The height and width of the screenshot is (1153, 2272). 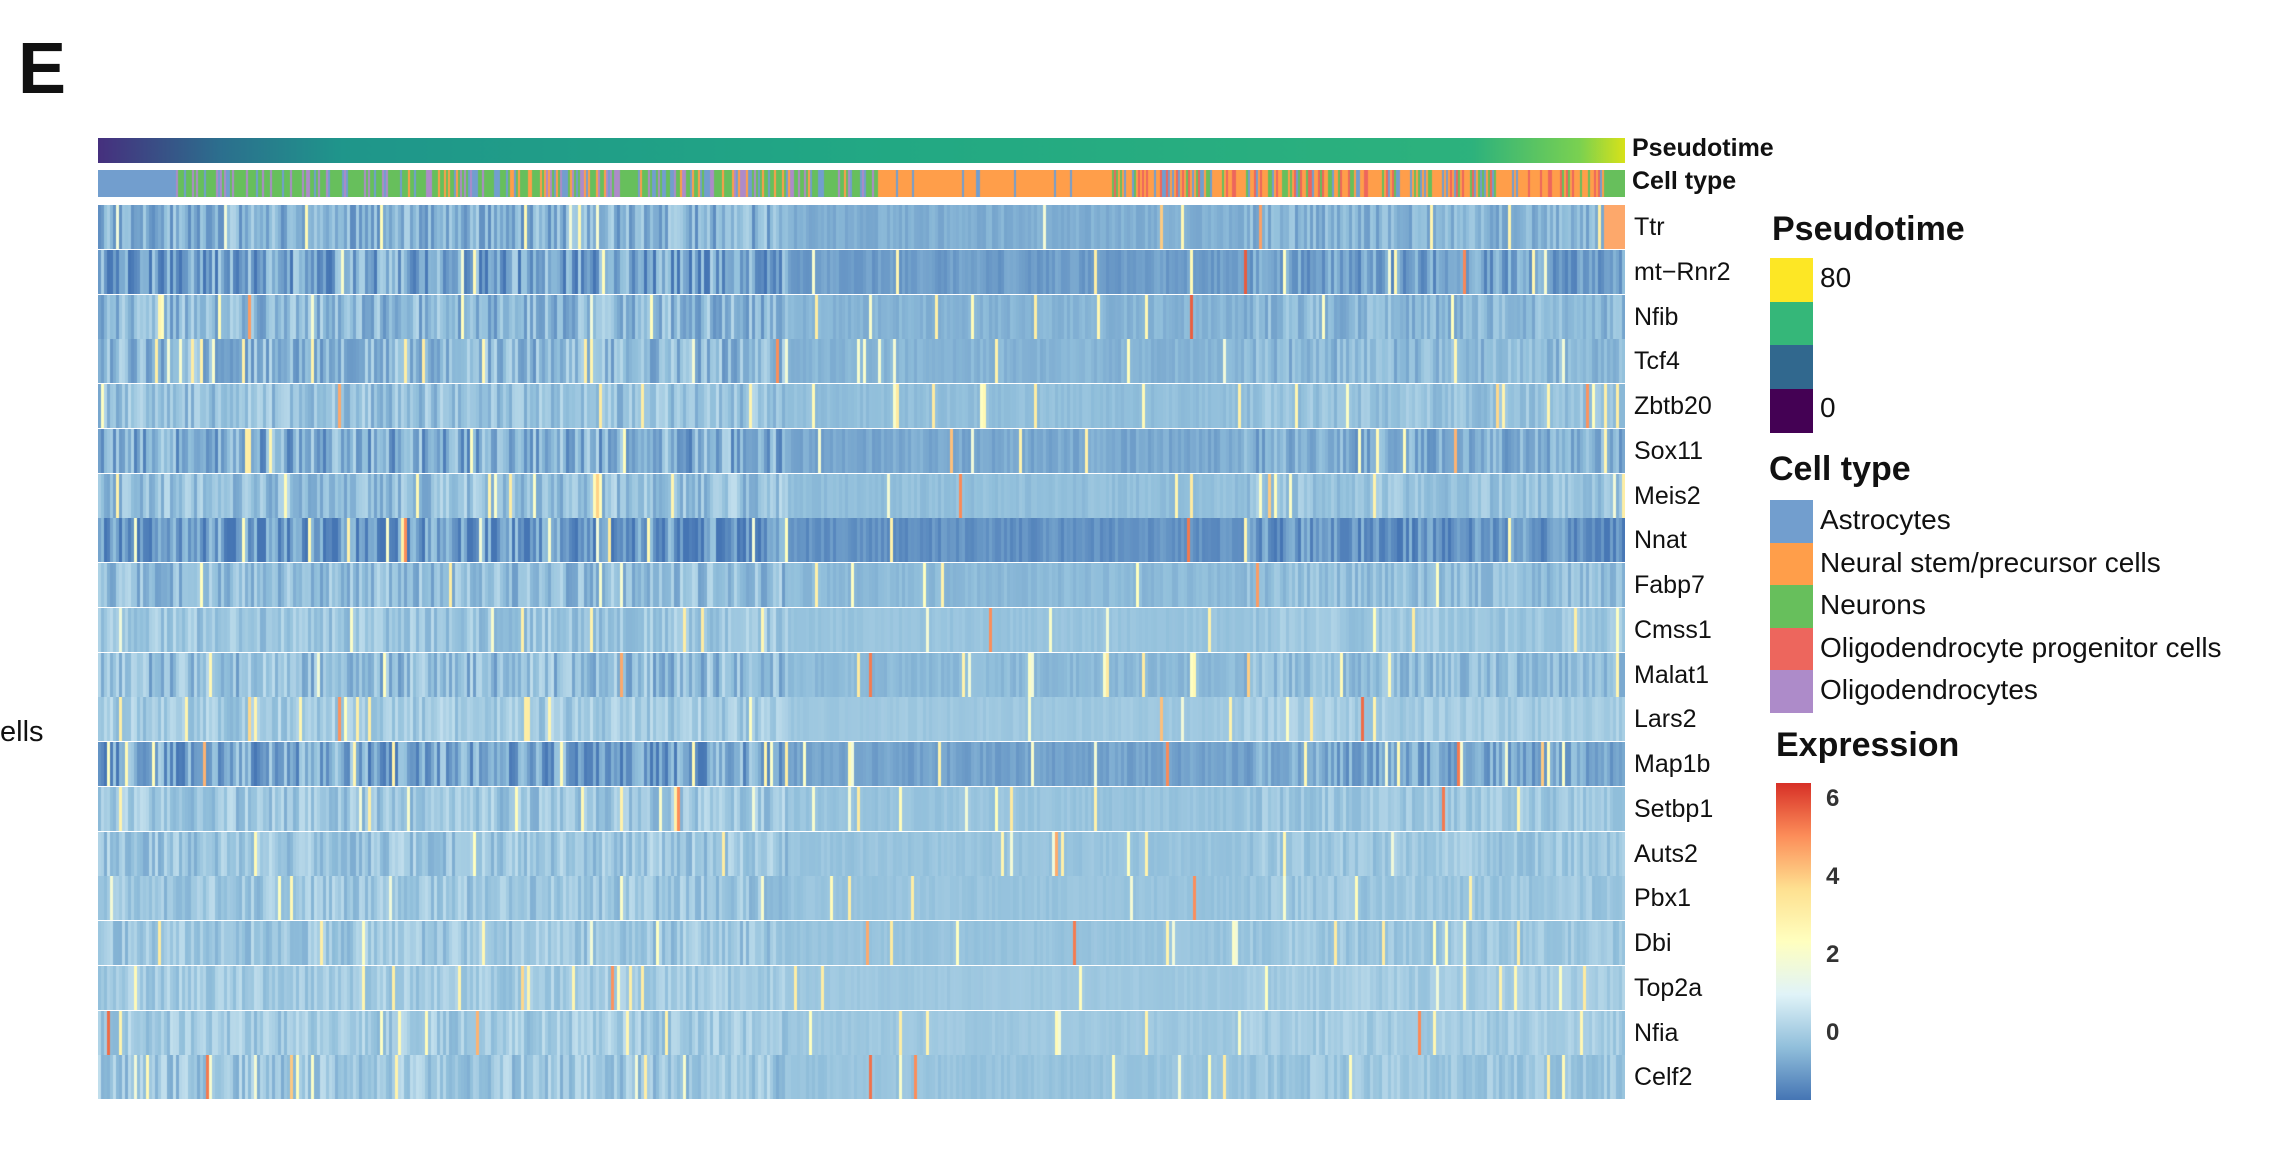 What do you see at coordinates (1836, 277) in the screenshot?
I see `pseudotime-legend-max: 80` at bounding box center [1836, 277].